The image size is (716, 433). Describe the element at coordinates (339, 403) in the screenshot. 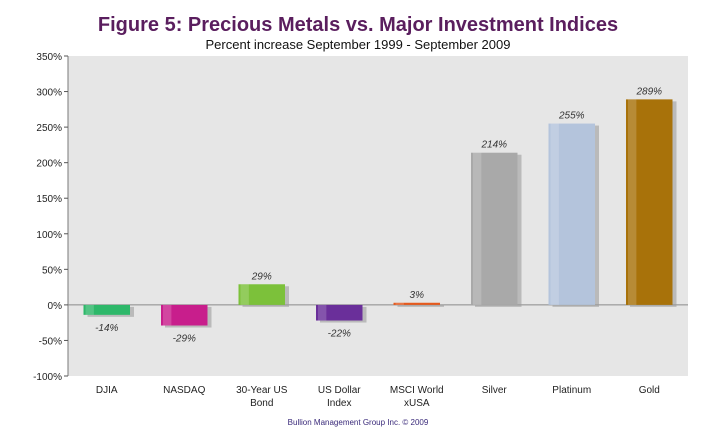

I see `x-tick-label: Index` at that location.